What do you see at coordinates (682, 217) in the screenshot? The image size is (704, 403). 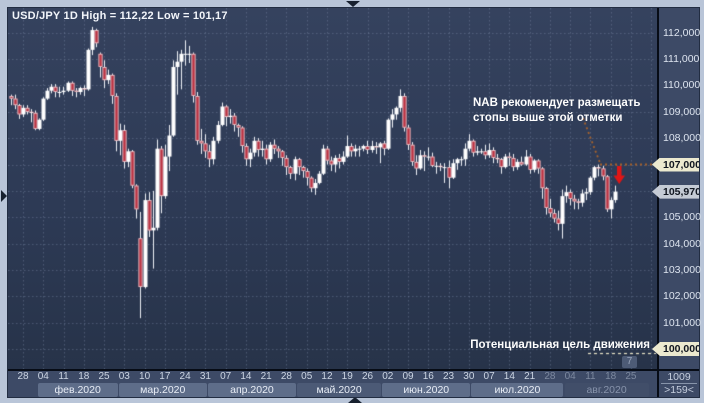 I see `price-label: 105,000` at bounding box center [682, 217].